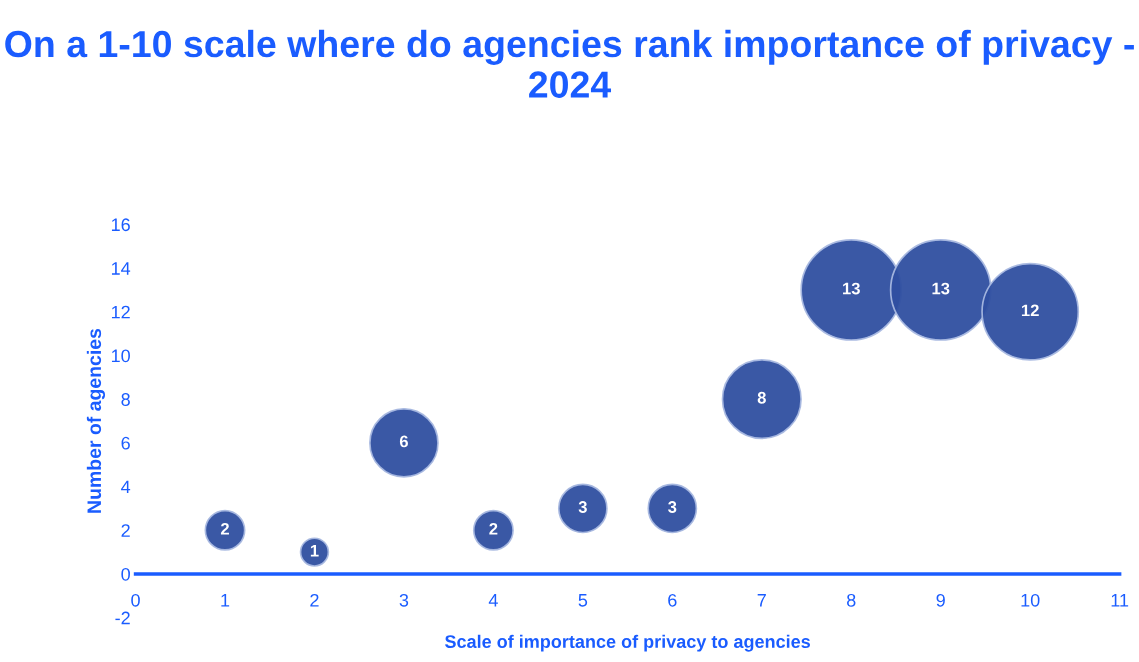 This screenshot has width=1139, height=662. I want to click on x-tick-label: 8, so click(851, 600).